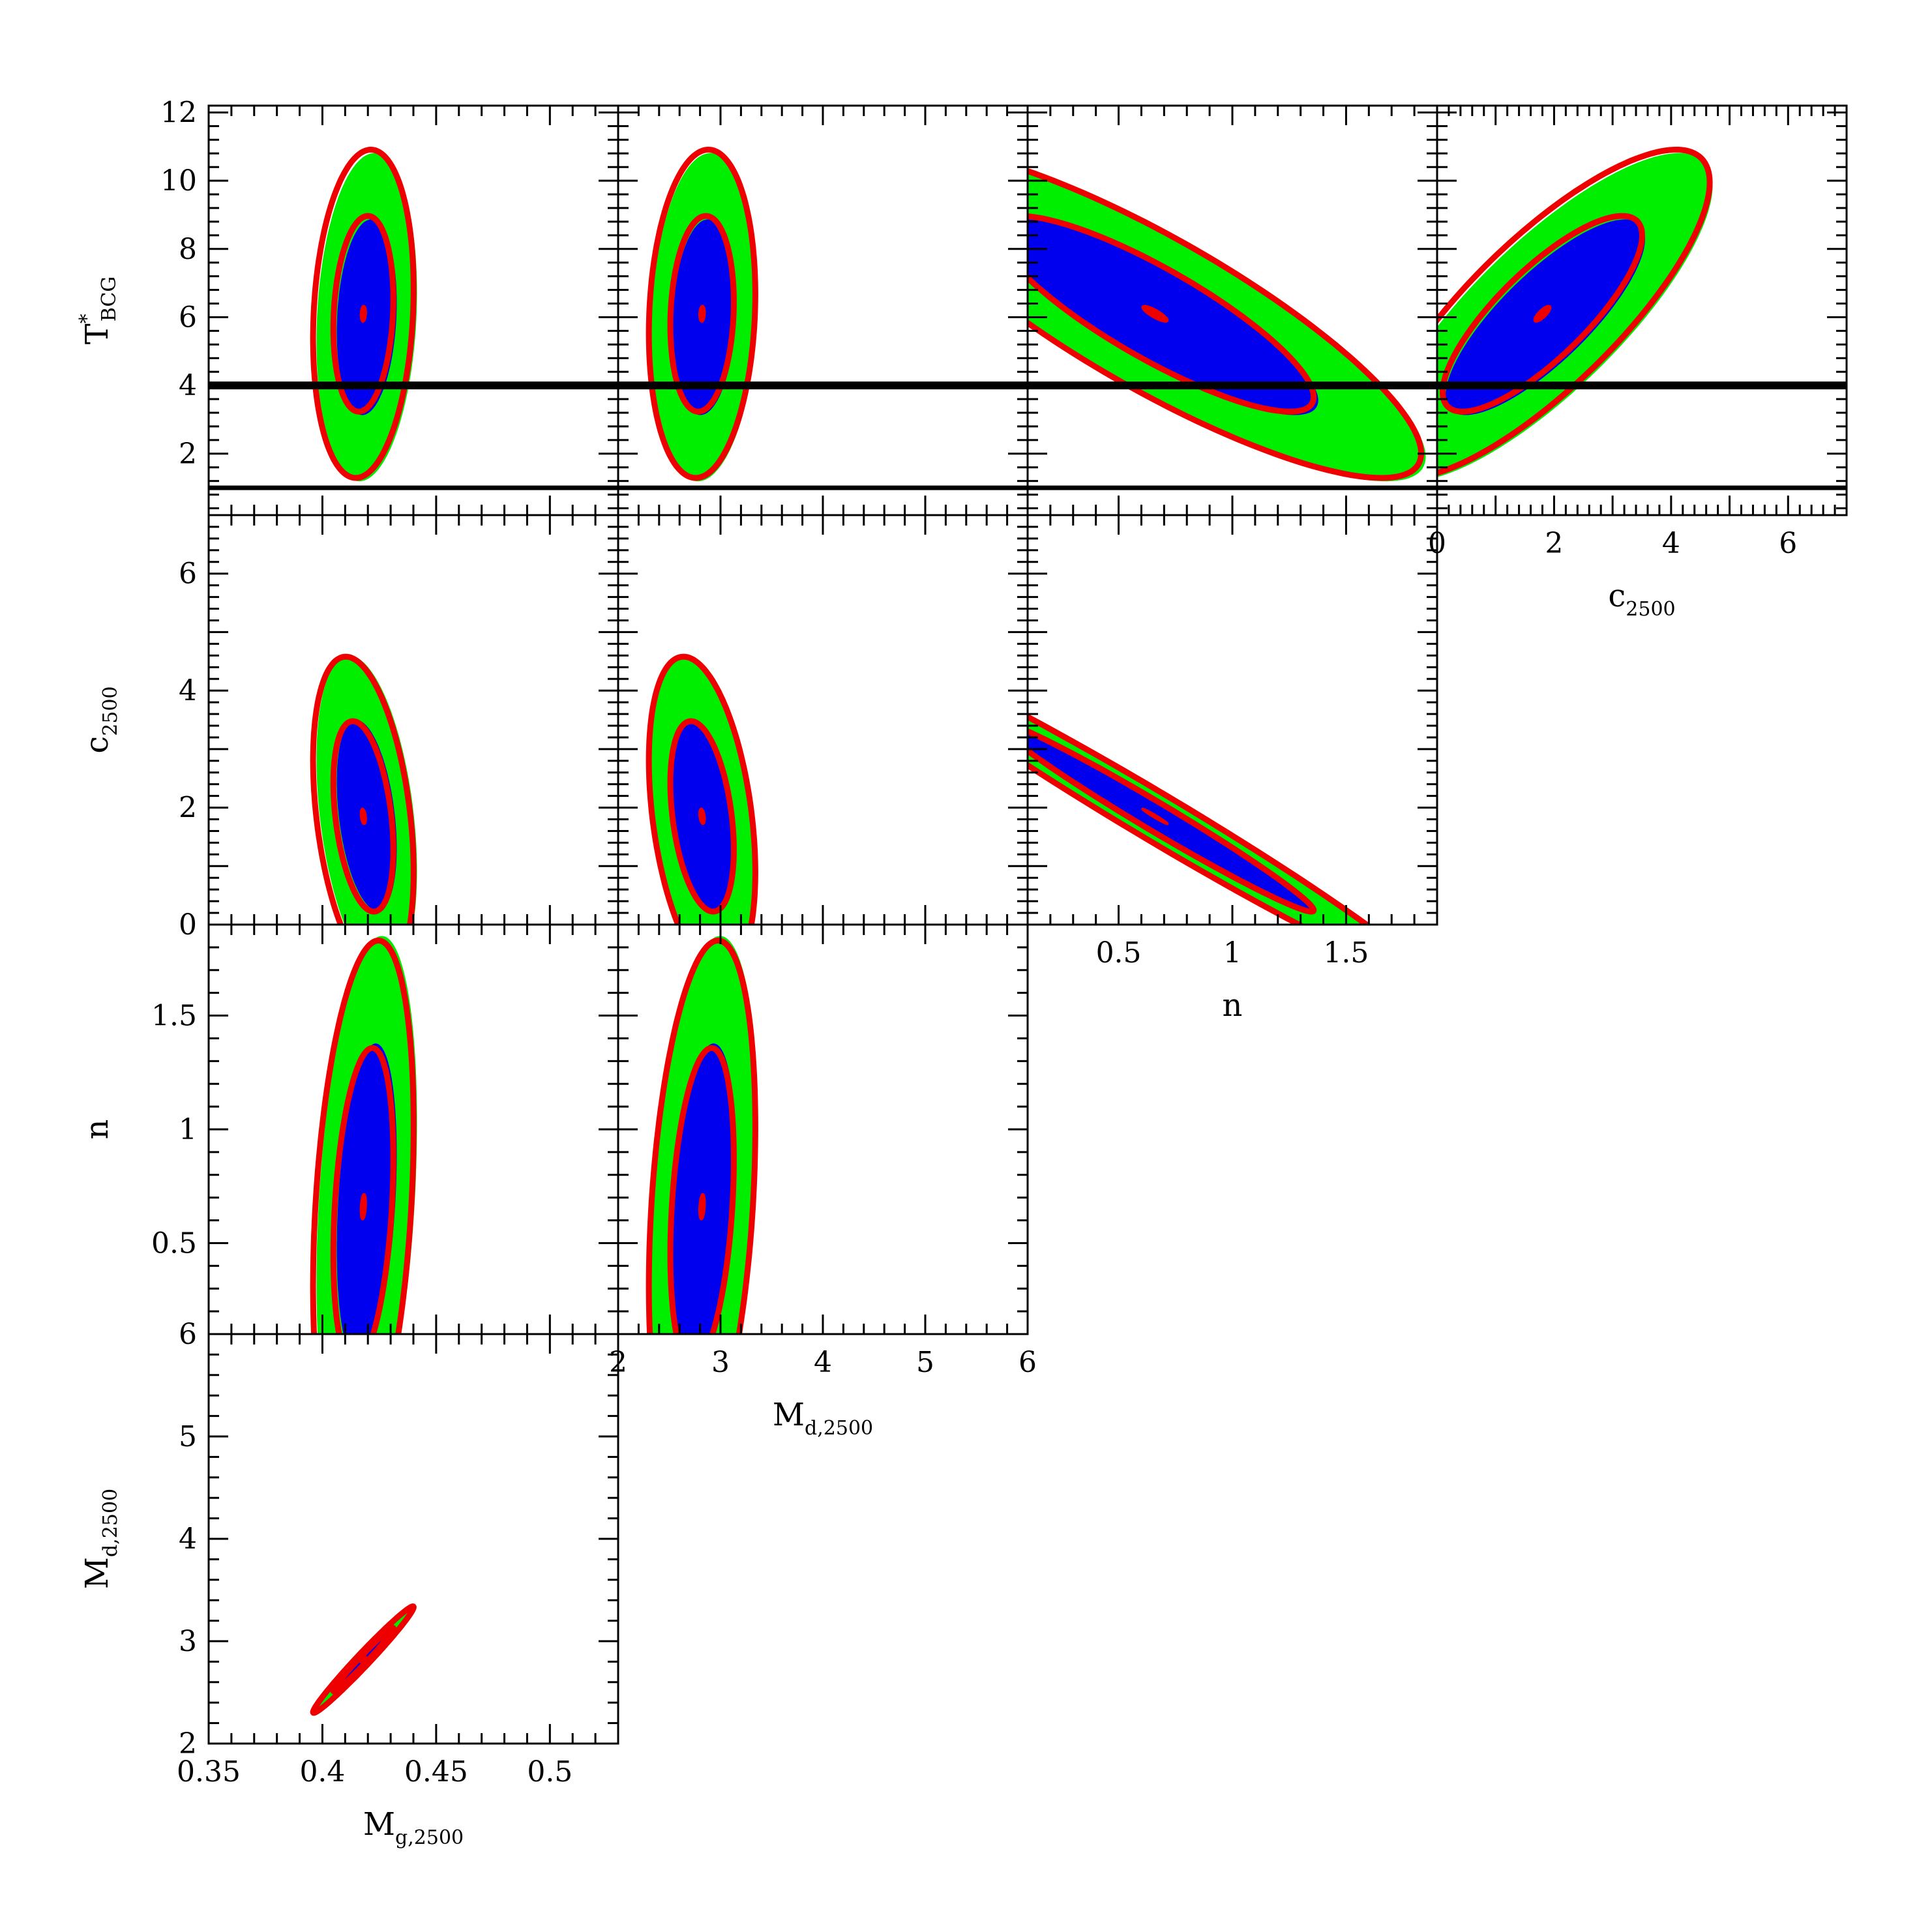 The width and height of the screenshot is (1932, 1932). I want to click on panel-md-vs-t, so click(823, 310).